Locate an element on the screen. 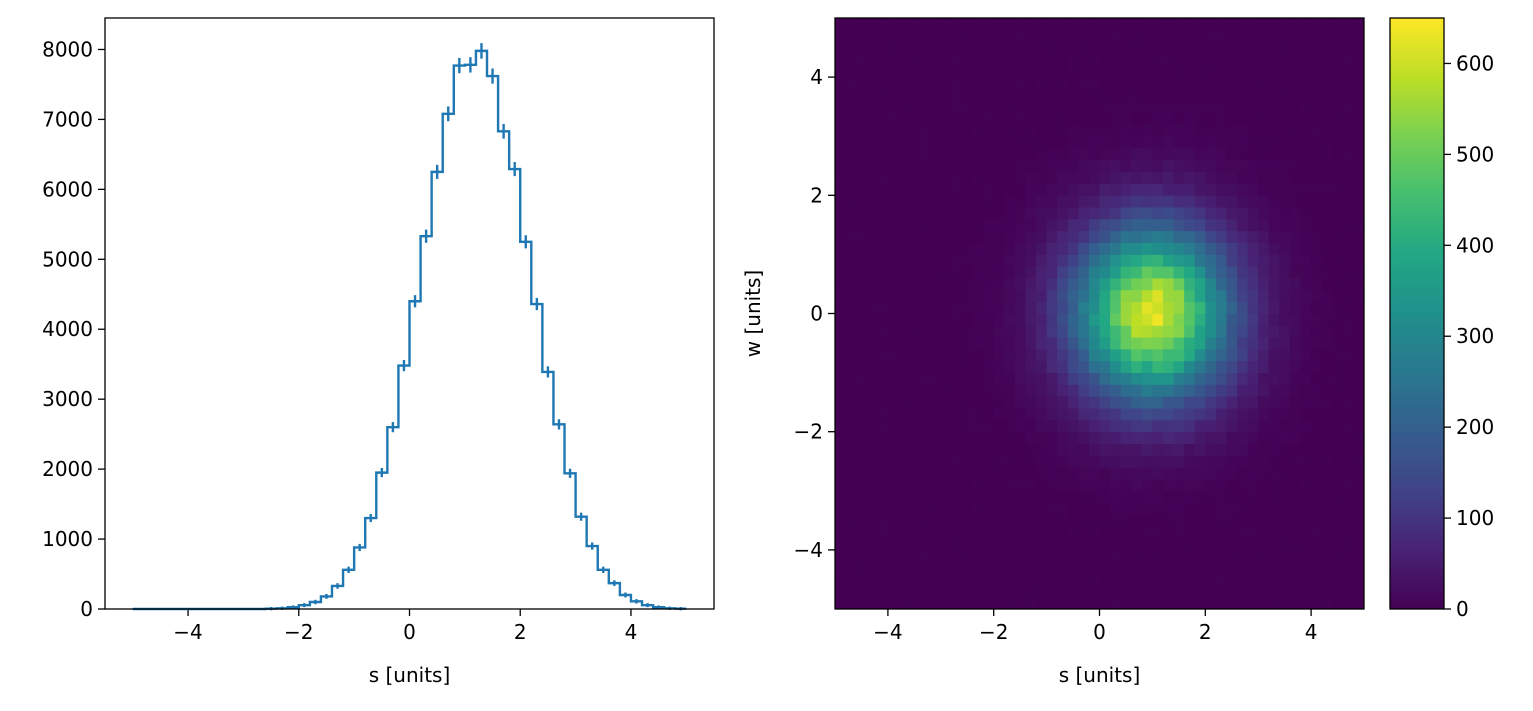 This screenshot has height=711, width=1533. colorbar-frame is located at coordinates (1417, 313).